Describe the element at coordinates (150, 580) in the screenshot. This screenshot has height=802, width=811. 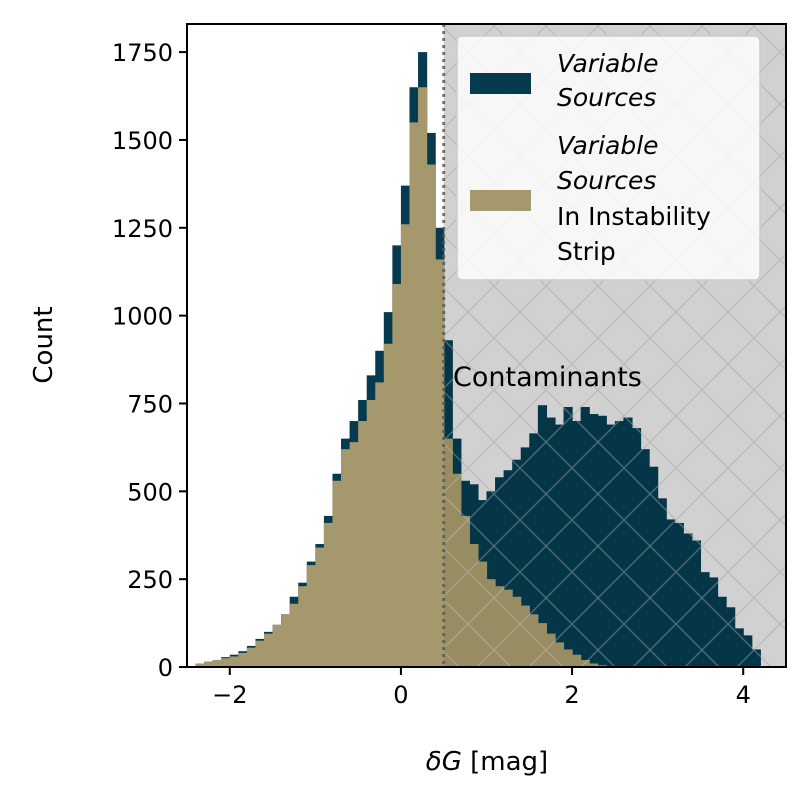
I see `y-tick-label: 250` at that location.